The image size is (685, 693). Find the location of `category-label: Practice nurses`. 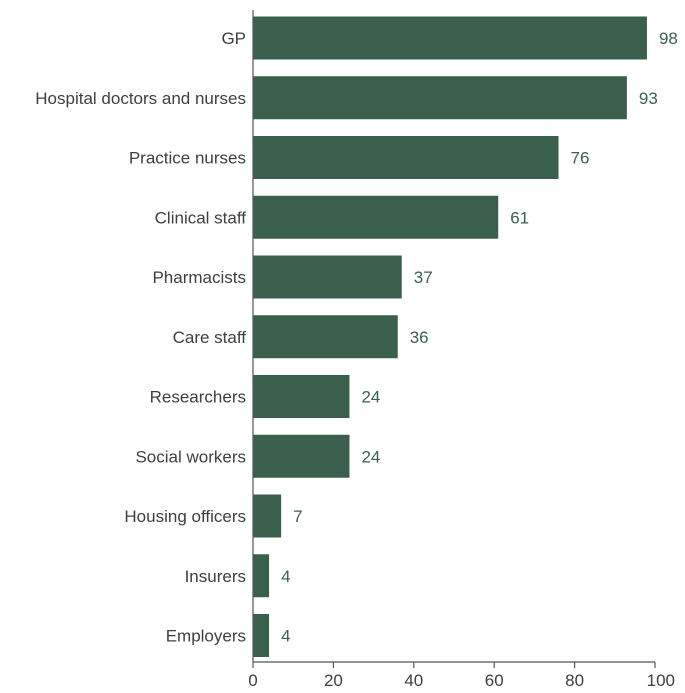

category-label: Practice nurses is located at coordinates (187, 158).